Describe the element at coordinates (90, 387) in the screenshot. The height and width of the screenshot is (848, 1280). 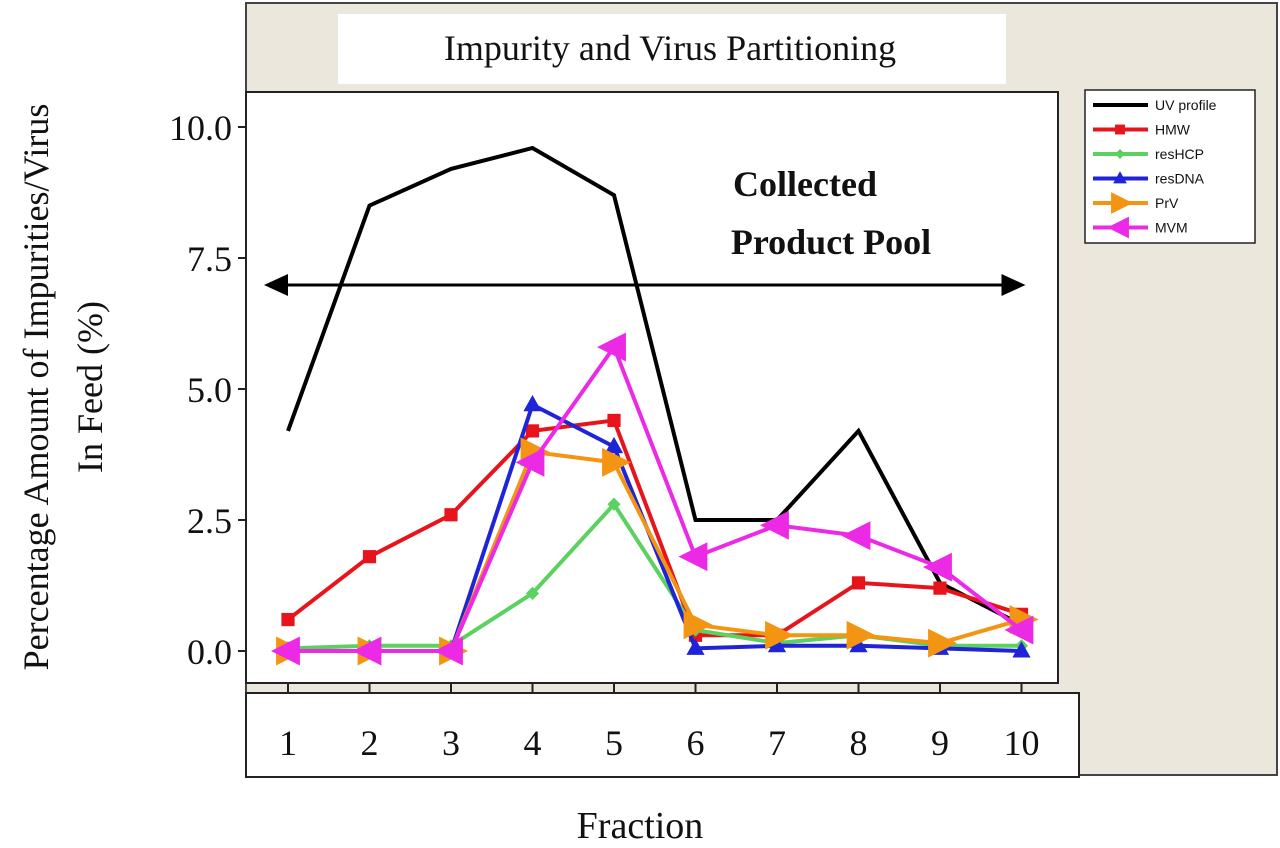
I see `y-axis-label-line2: In Feed (%)` at that location.